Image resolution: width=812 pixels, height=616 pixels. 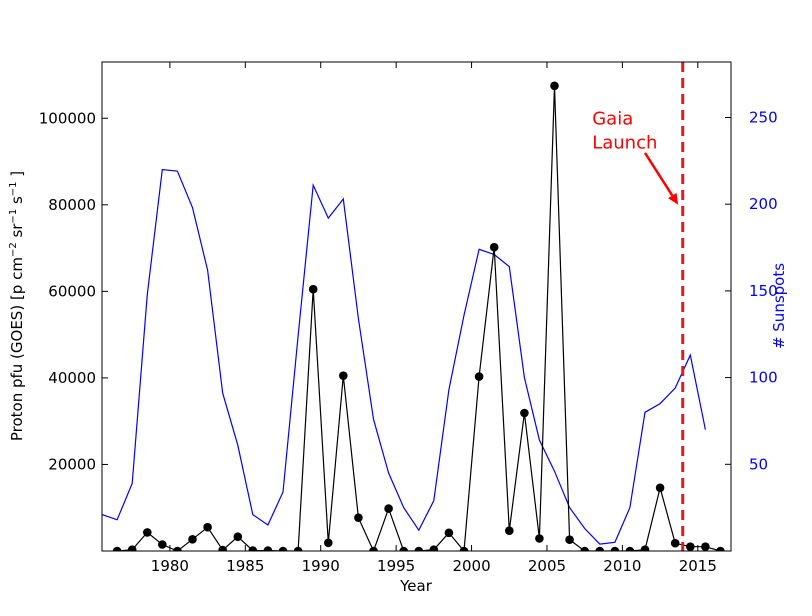 I want to click on x-tick-label: 2005, so click(x=547, y=566).